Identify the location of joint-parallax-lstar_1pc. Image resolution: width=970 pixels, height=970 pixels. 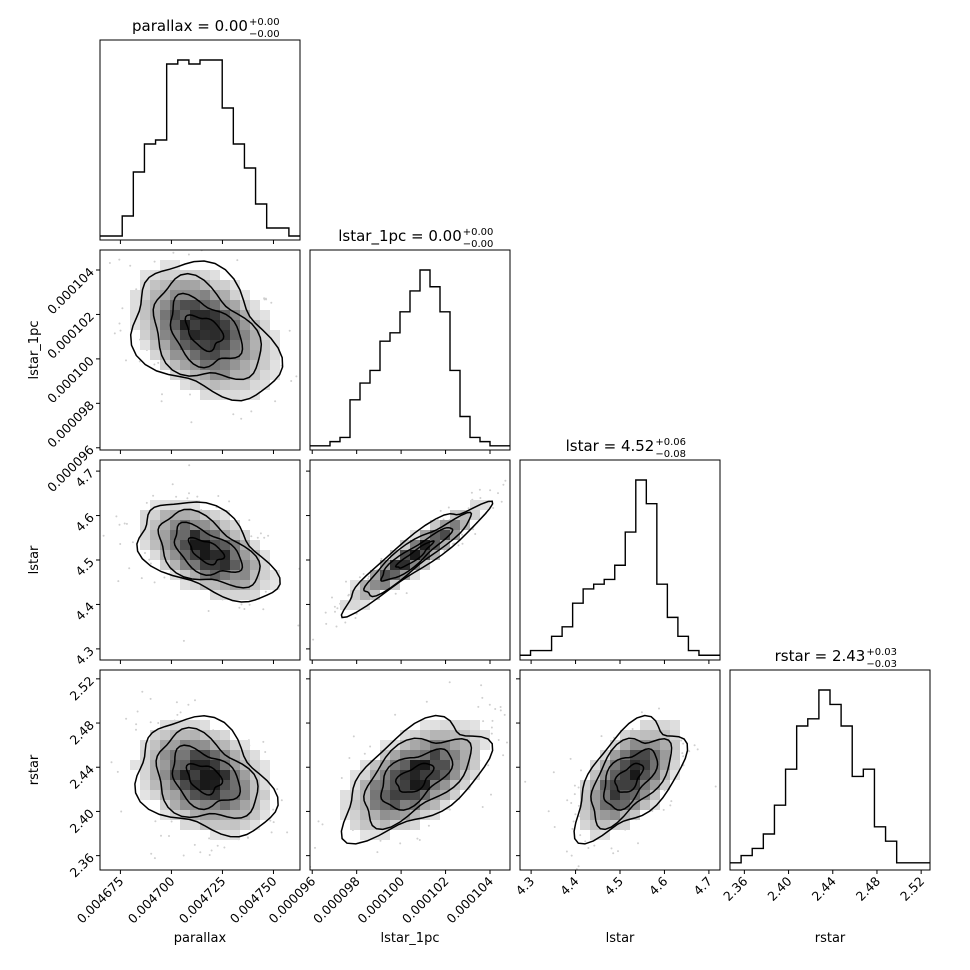
(198, 351).